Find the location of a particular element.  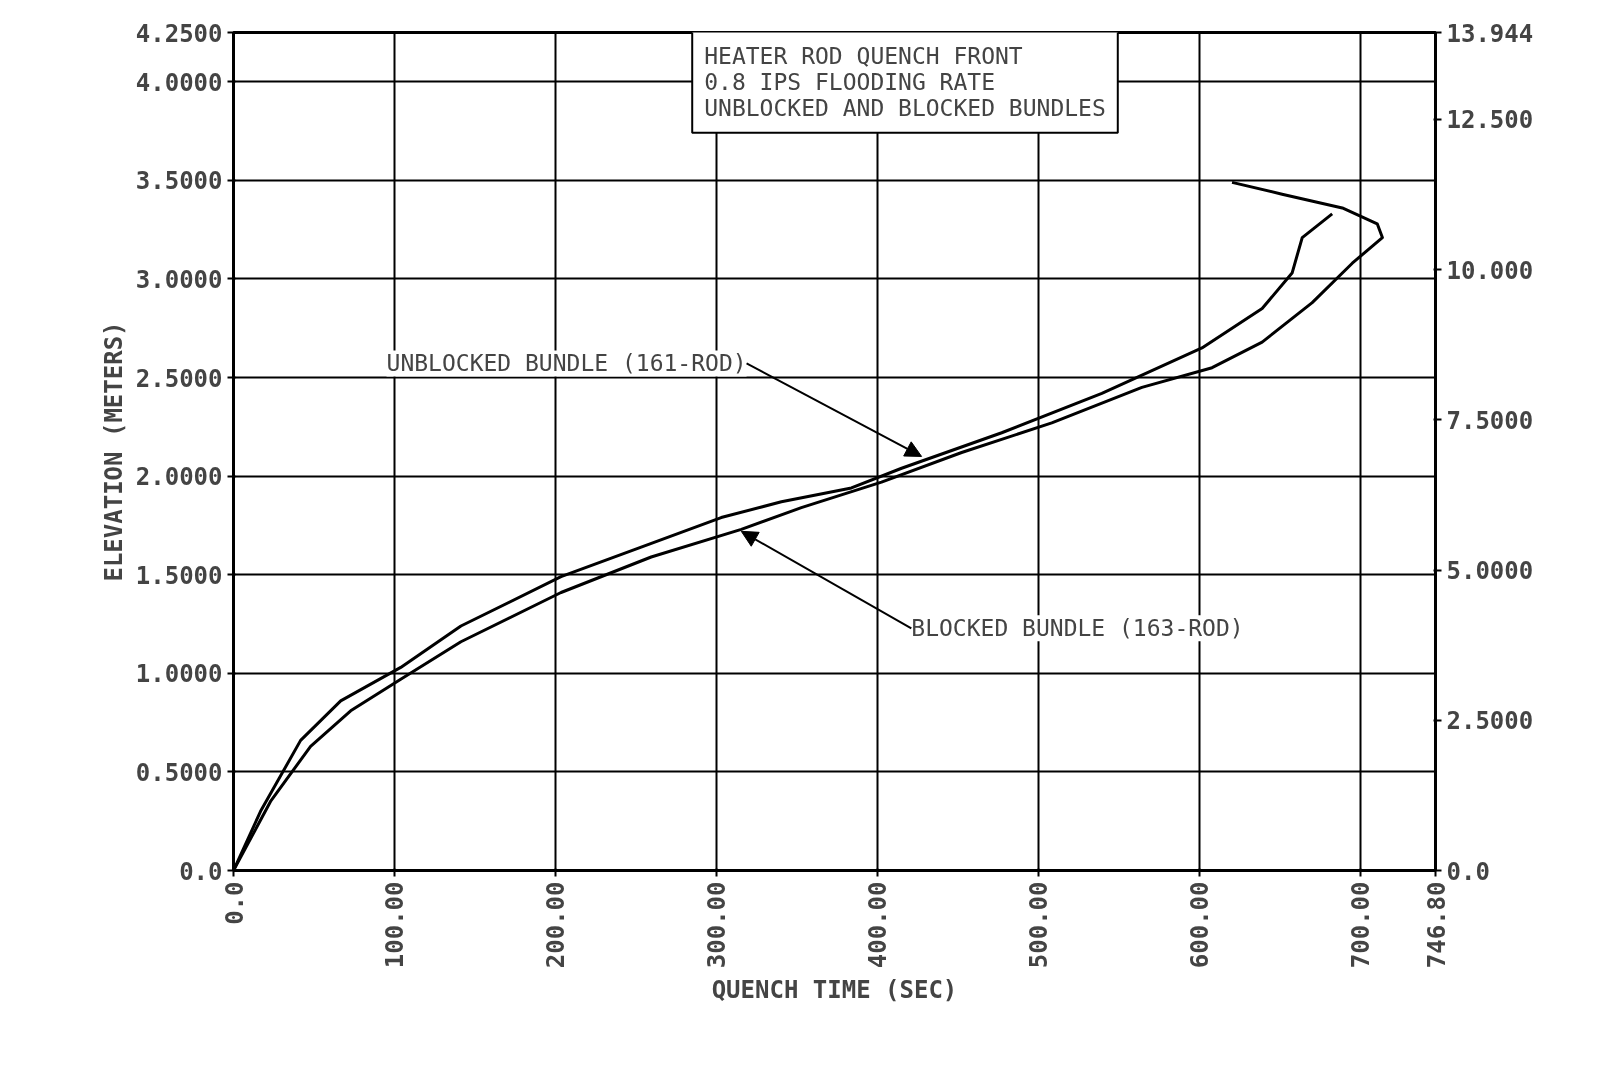

text: HEATER ROD QUENCH FRONT 0.8 IPS FLOODING RATE UNBLOCKED AND BLOCKED BUNDLES is located at coordinates (905, 81).